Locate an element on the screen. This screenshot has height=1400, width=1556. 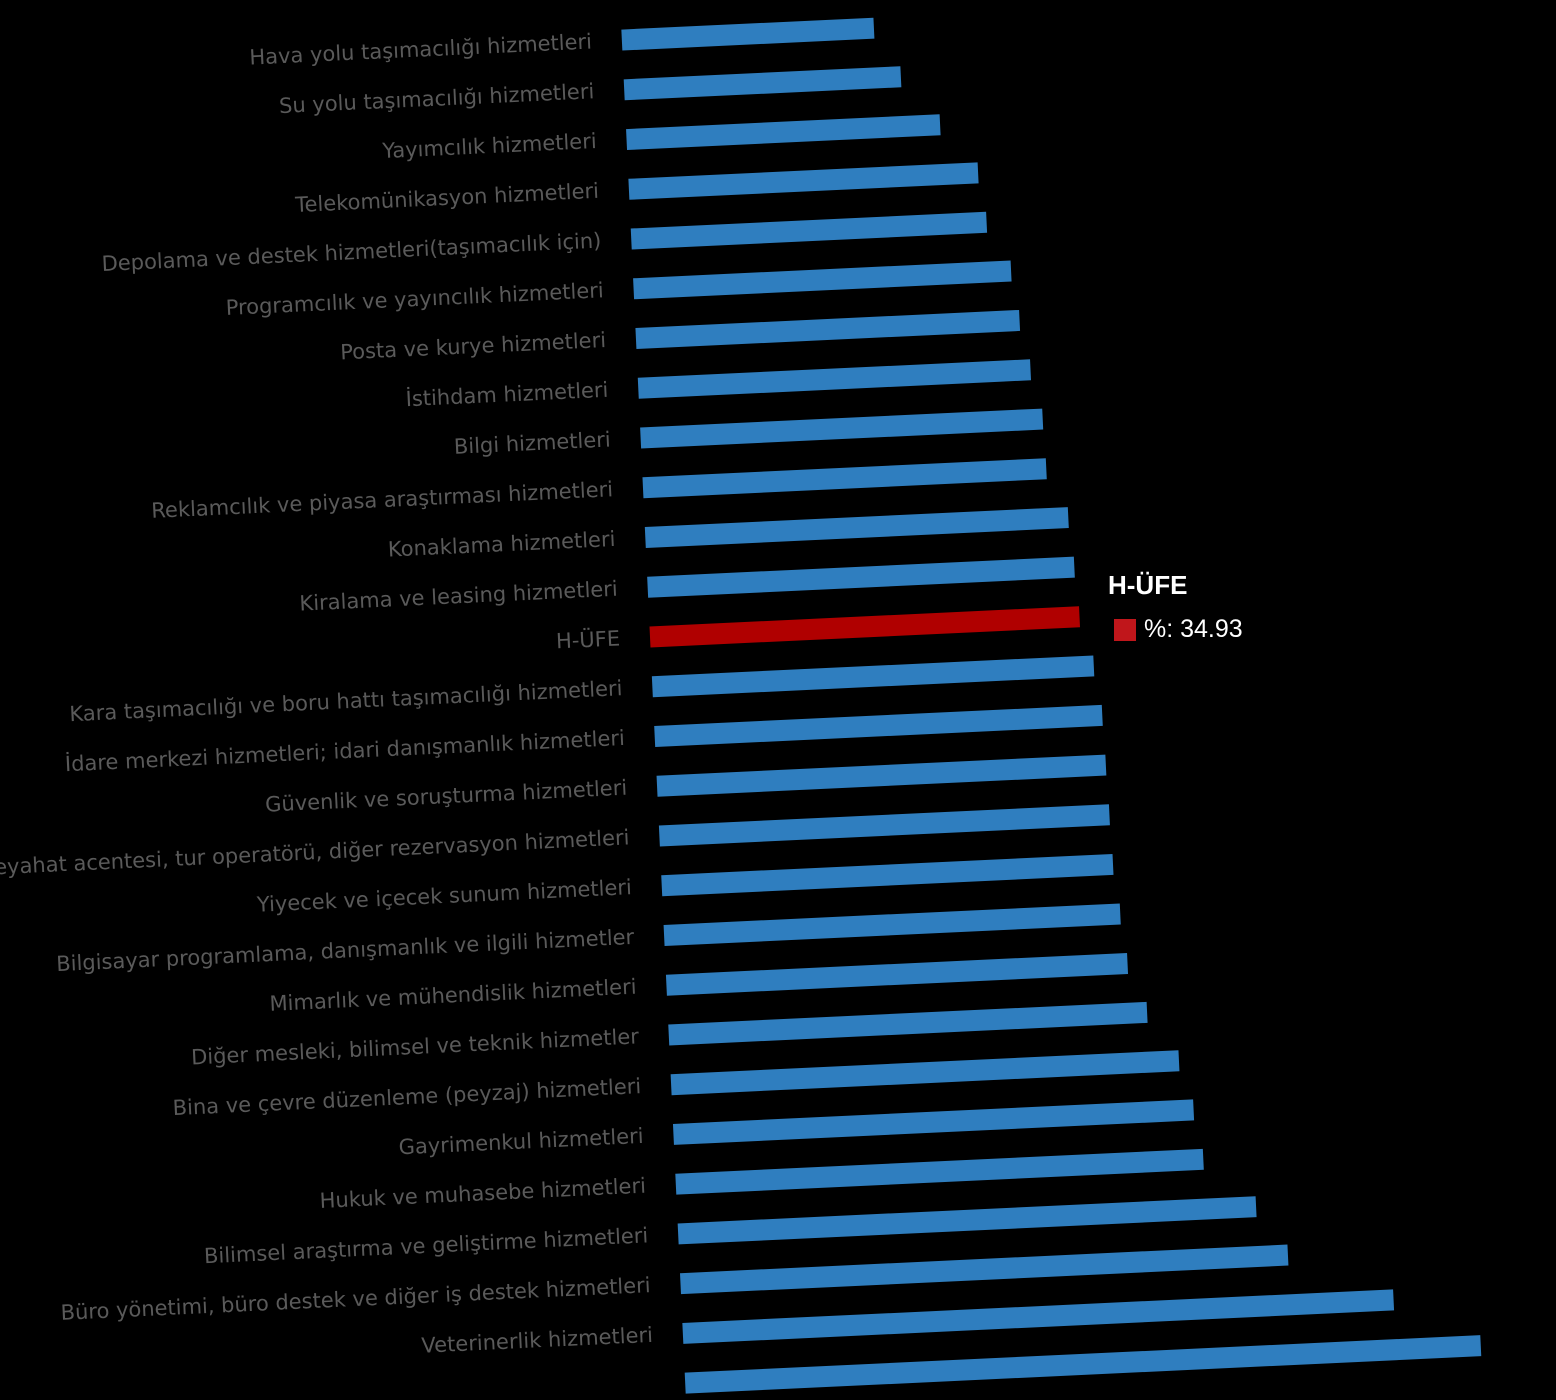
category-label: Yayımcılık hizmetleri is located at coordinates (489, 146).